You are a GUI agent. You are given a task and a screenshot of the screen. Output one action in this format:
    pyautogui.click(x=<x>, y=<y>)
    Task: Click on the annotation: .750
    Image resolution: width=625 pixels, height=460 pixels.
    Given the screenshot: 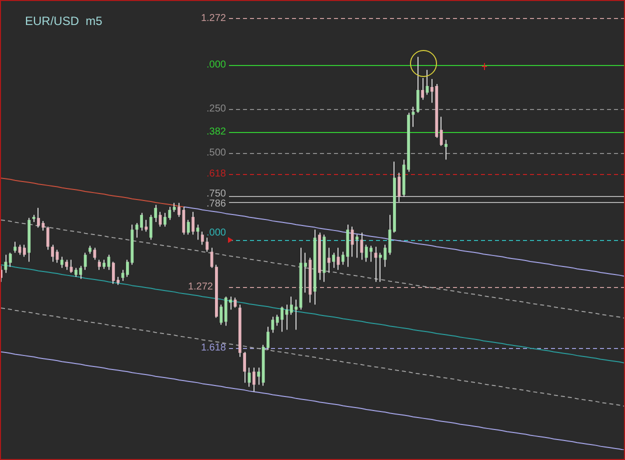 What is the action you would take?
    pyautogui.click(x=216, y=194)
    